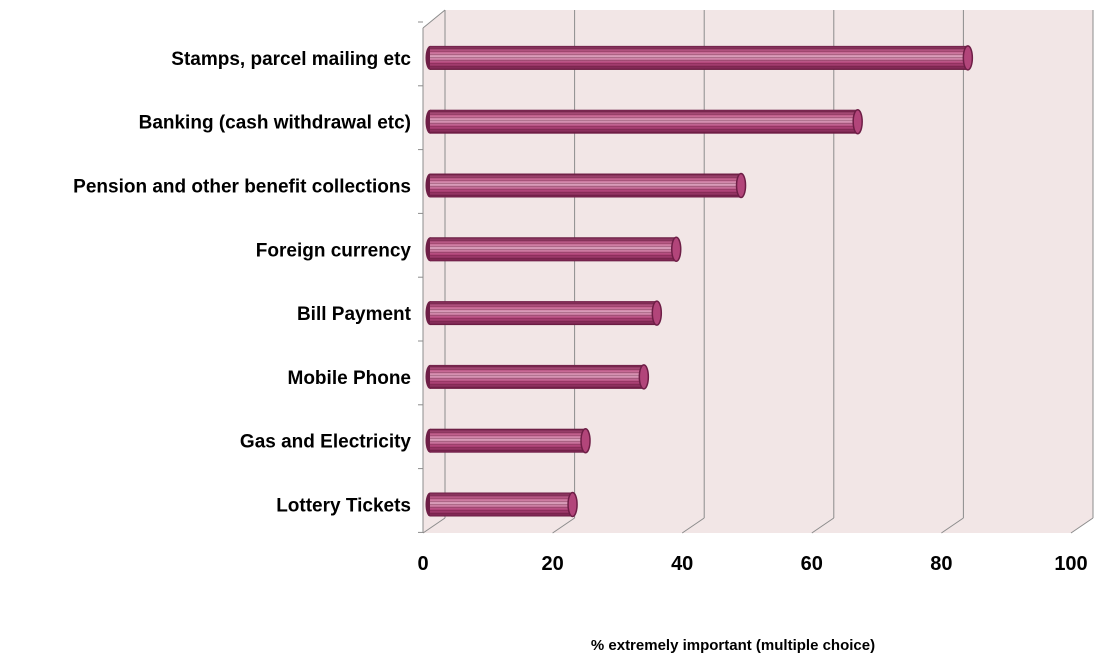 Image resolution: width=1098 pixels, height=655 pixels. What do you see at coordinates (326, 442) in the screenshot?
I see `category-label: Gas and Electricity` at bounding box center [326, 442].